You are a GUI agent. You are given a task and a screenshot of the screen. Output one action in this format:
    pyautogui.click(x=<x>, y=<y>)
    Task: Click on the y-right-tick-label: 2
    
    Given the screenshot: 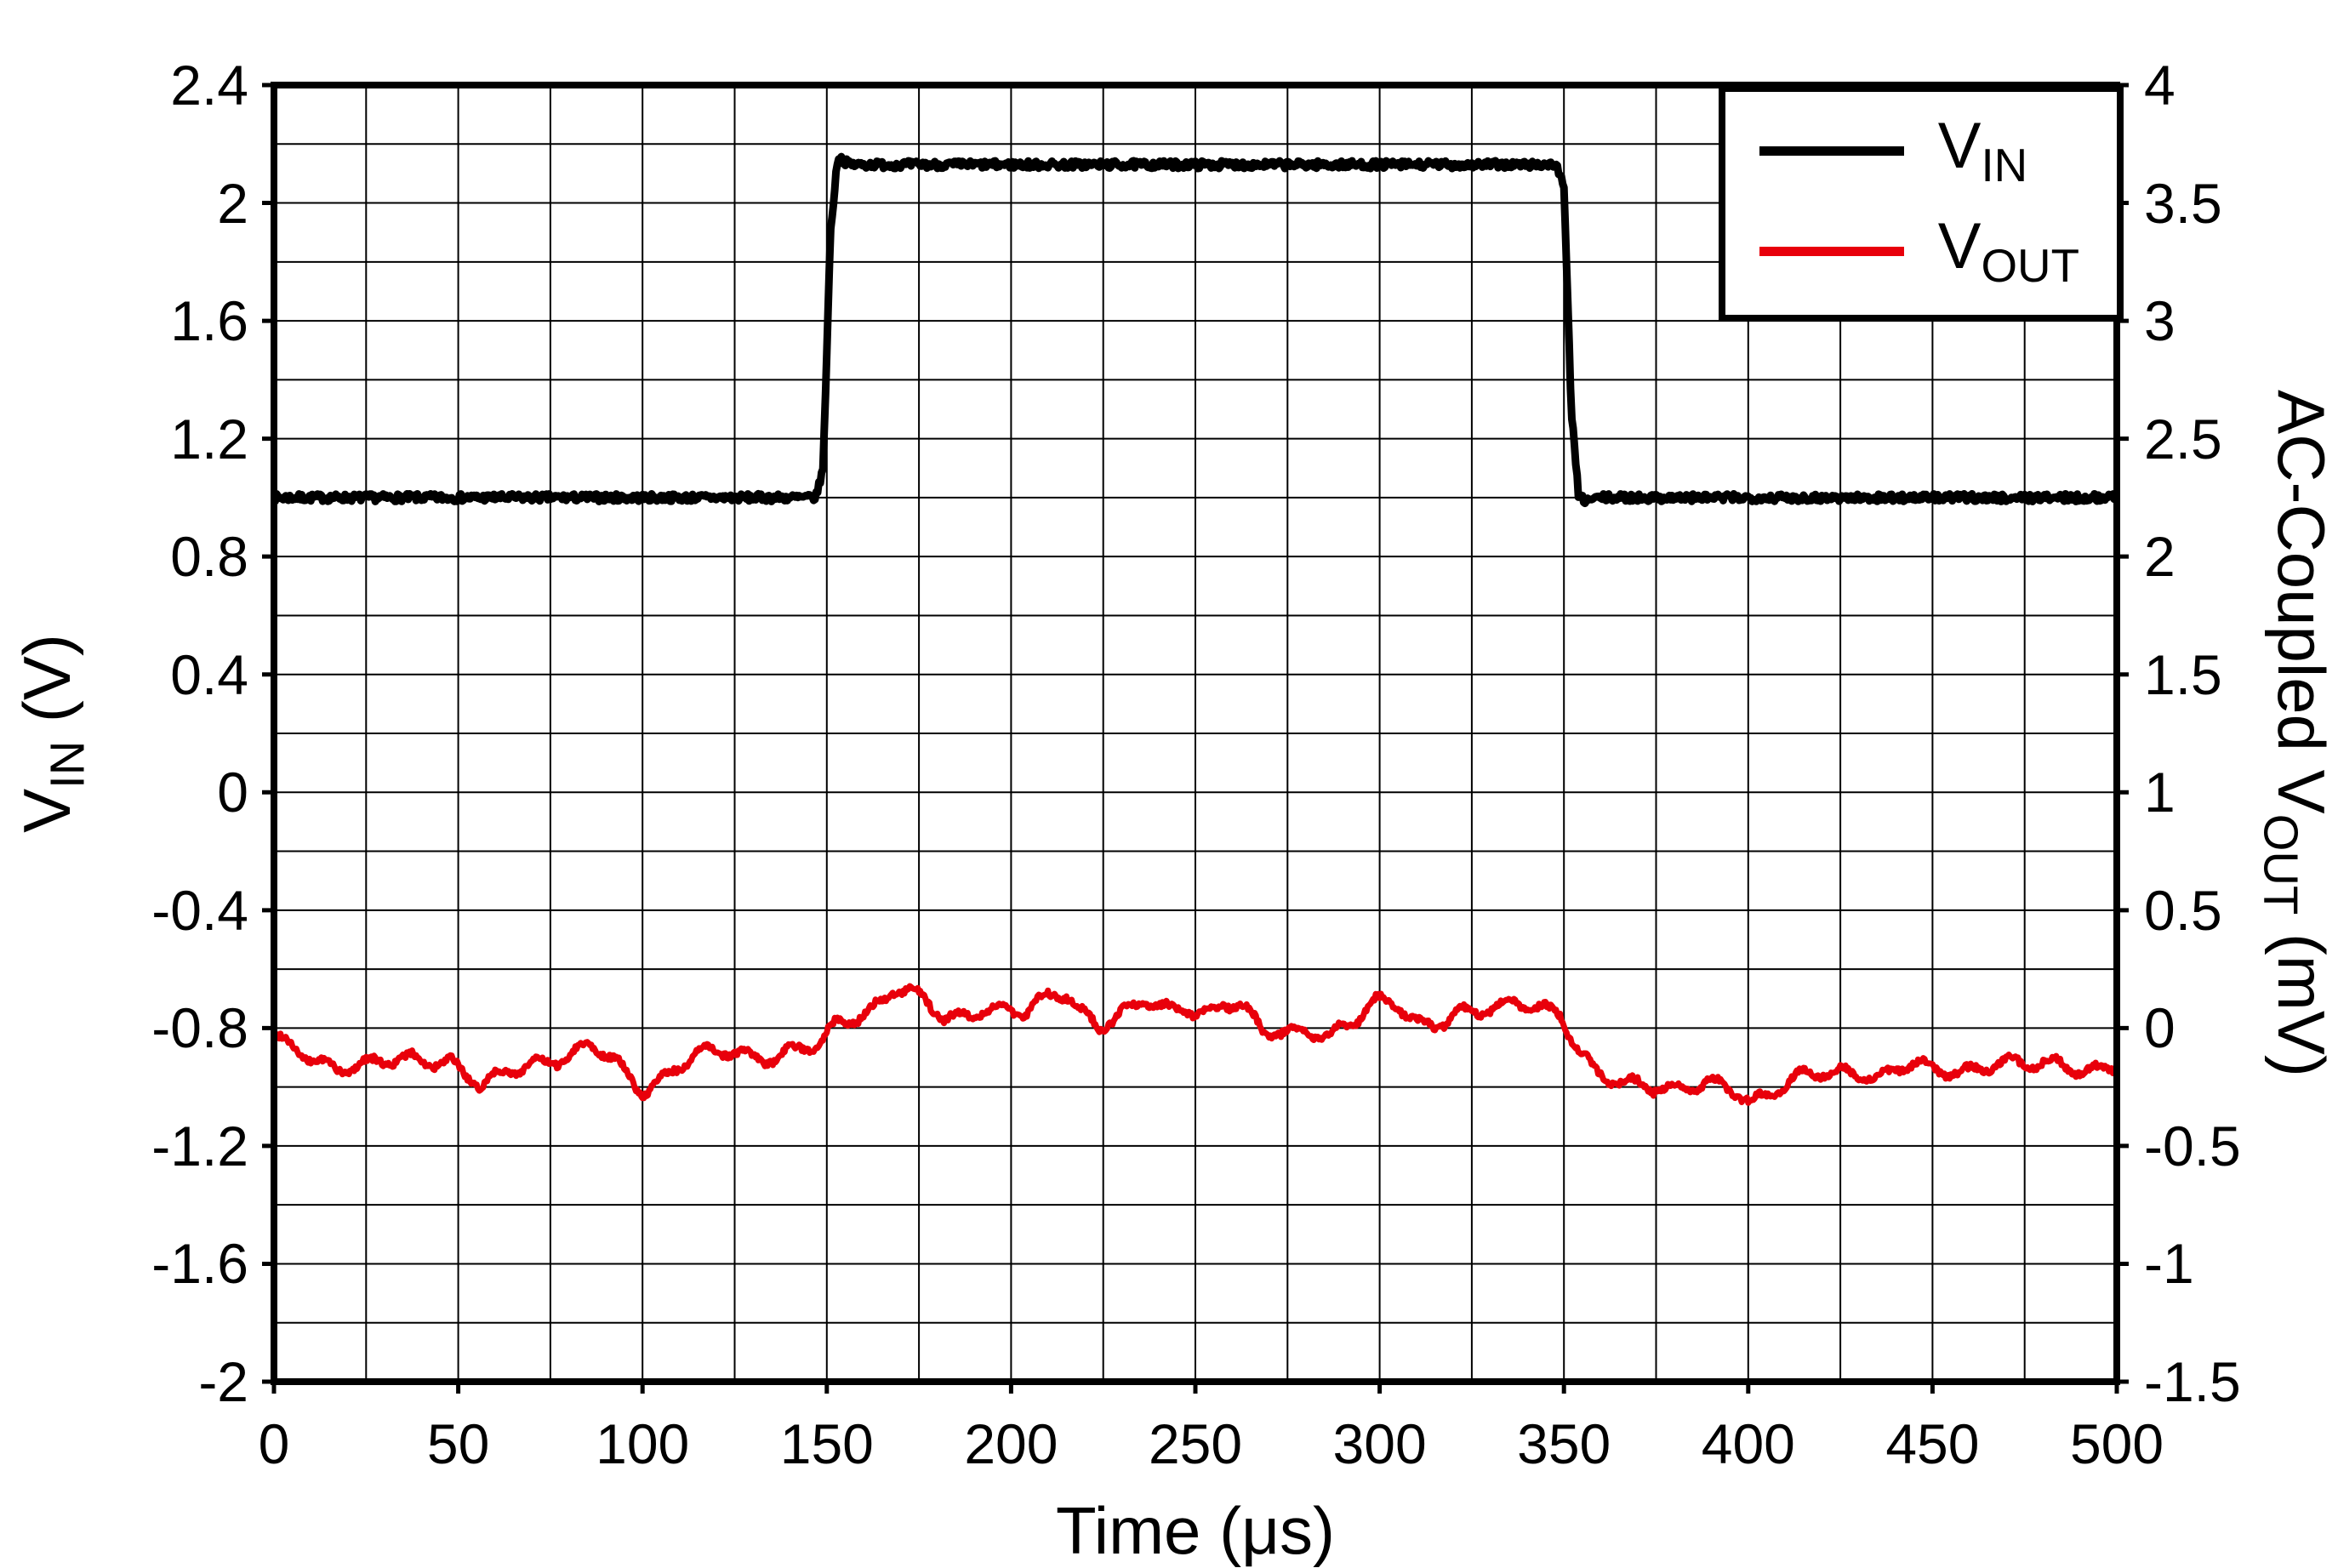 What is the action you would take?
    pyautogui.click(x=2159, y=557)
    